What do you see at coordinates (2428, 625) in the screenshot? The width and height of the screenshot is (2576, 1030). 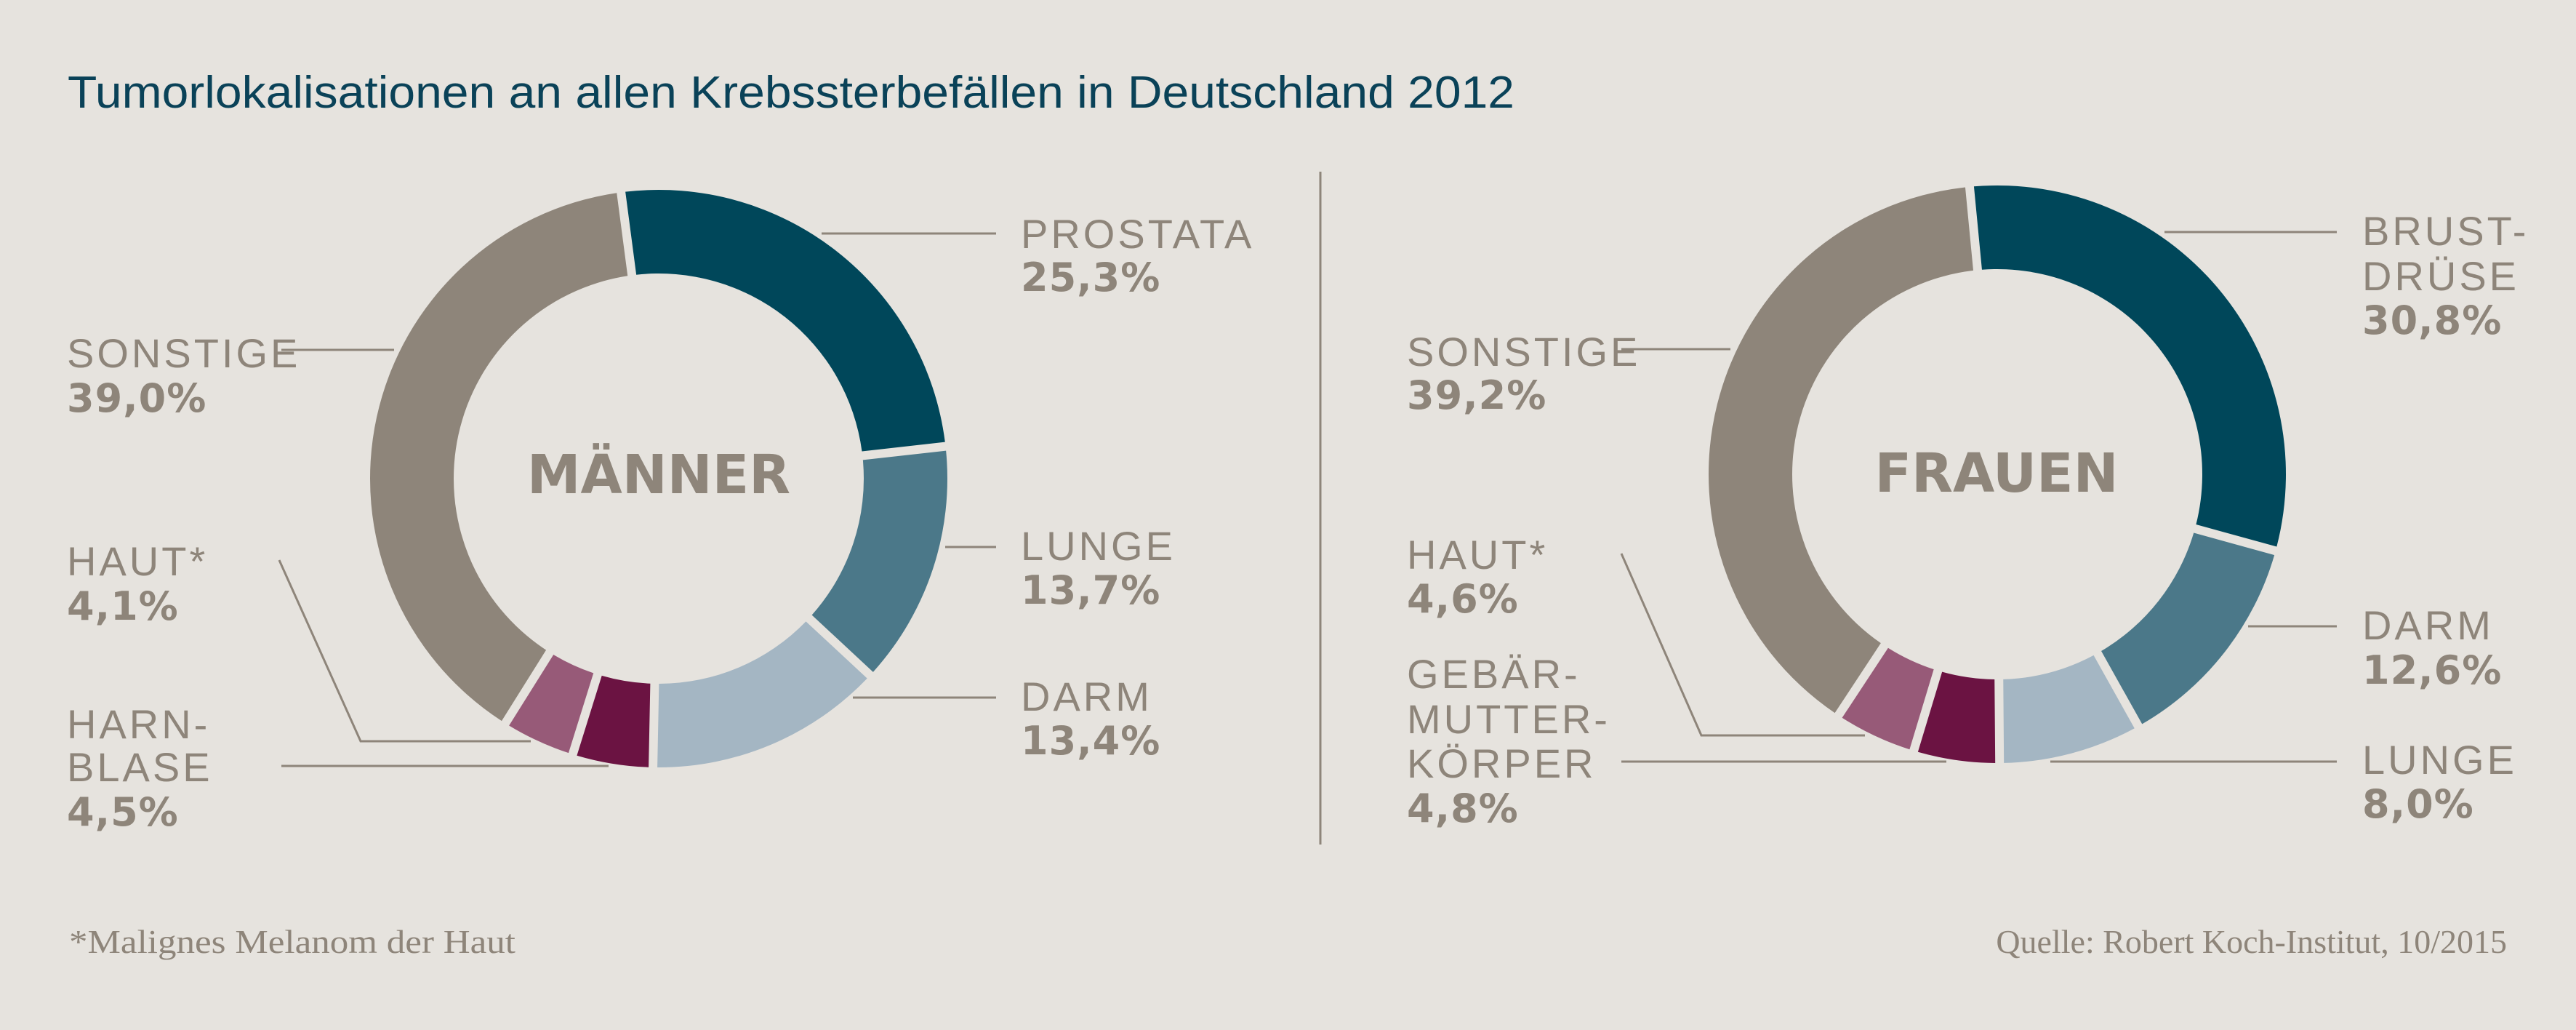 I see `slice-label-darm-f: DARM` at bounding box center [2428, 625].